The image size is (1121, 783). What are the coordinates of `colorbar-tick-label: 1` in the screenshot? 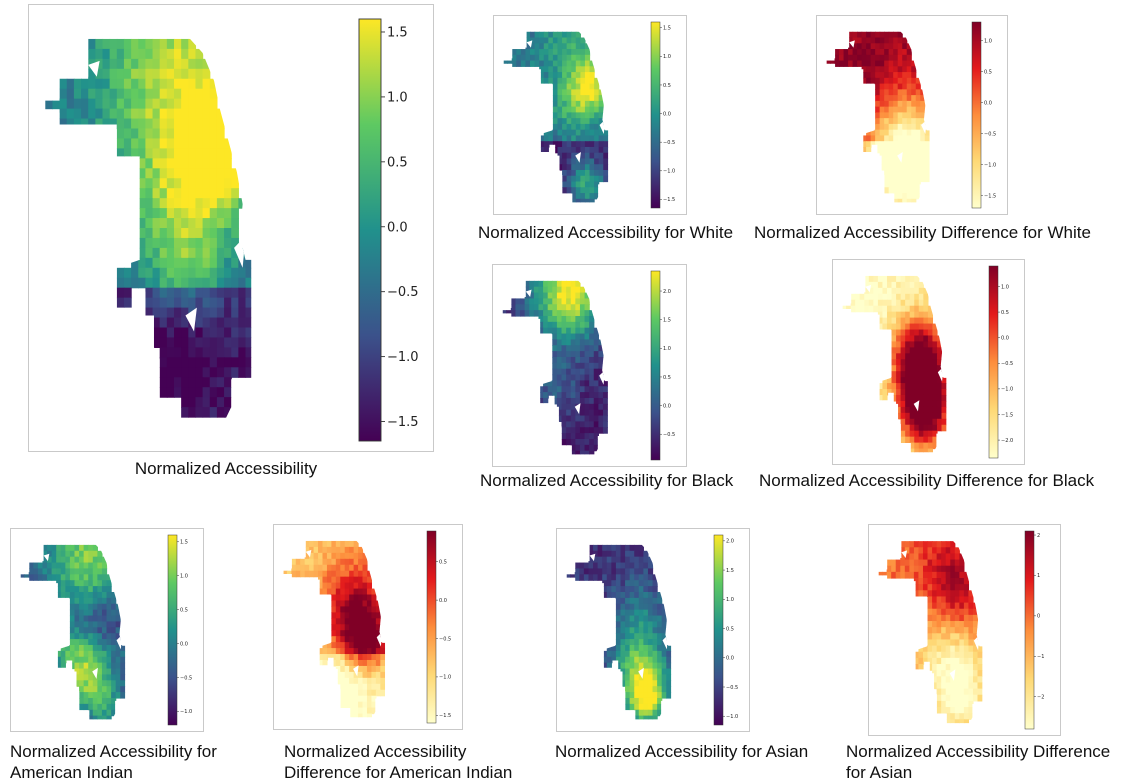 It's located at (1038, 576).